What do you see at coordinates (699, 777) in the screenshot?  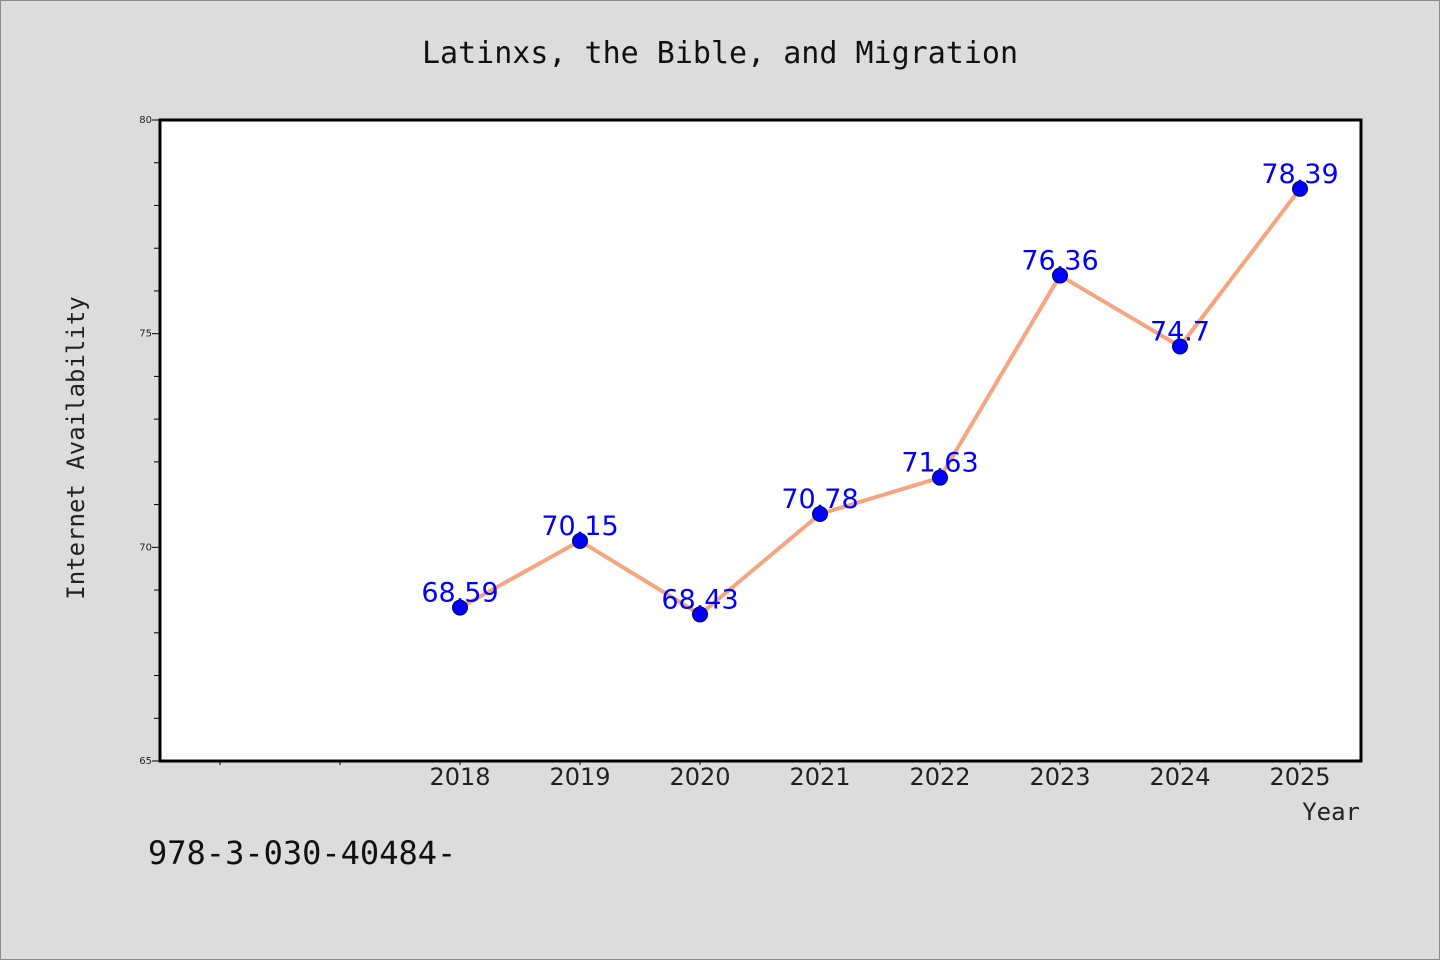 I see `x-tick-label: 2020` at bounding box center [699, 777].